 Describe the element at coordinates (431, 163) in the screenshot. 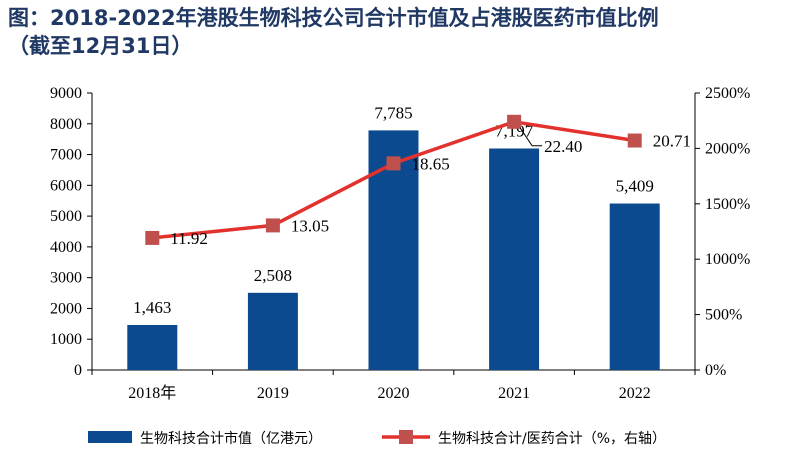

I see `line-data-label: 18.65` at that location.